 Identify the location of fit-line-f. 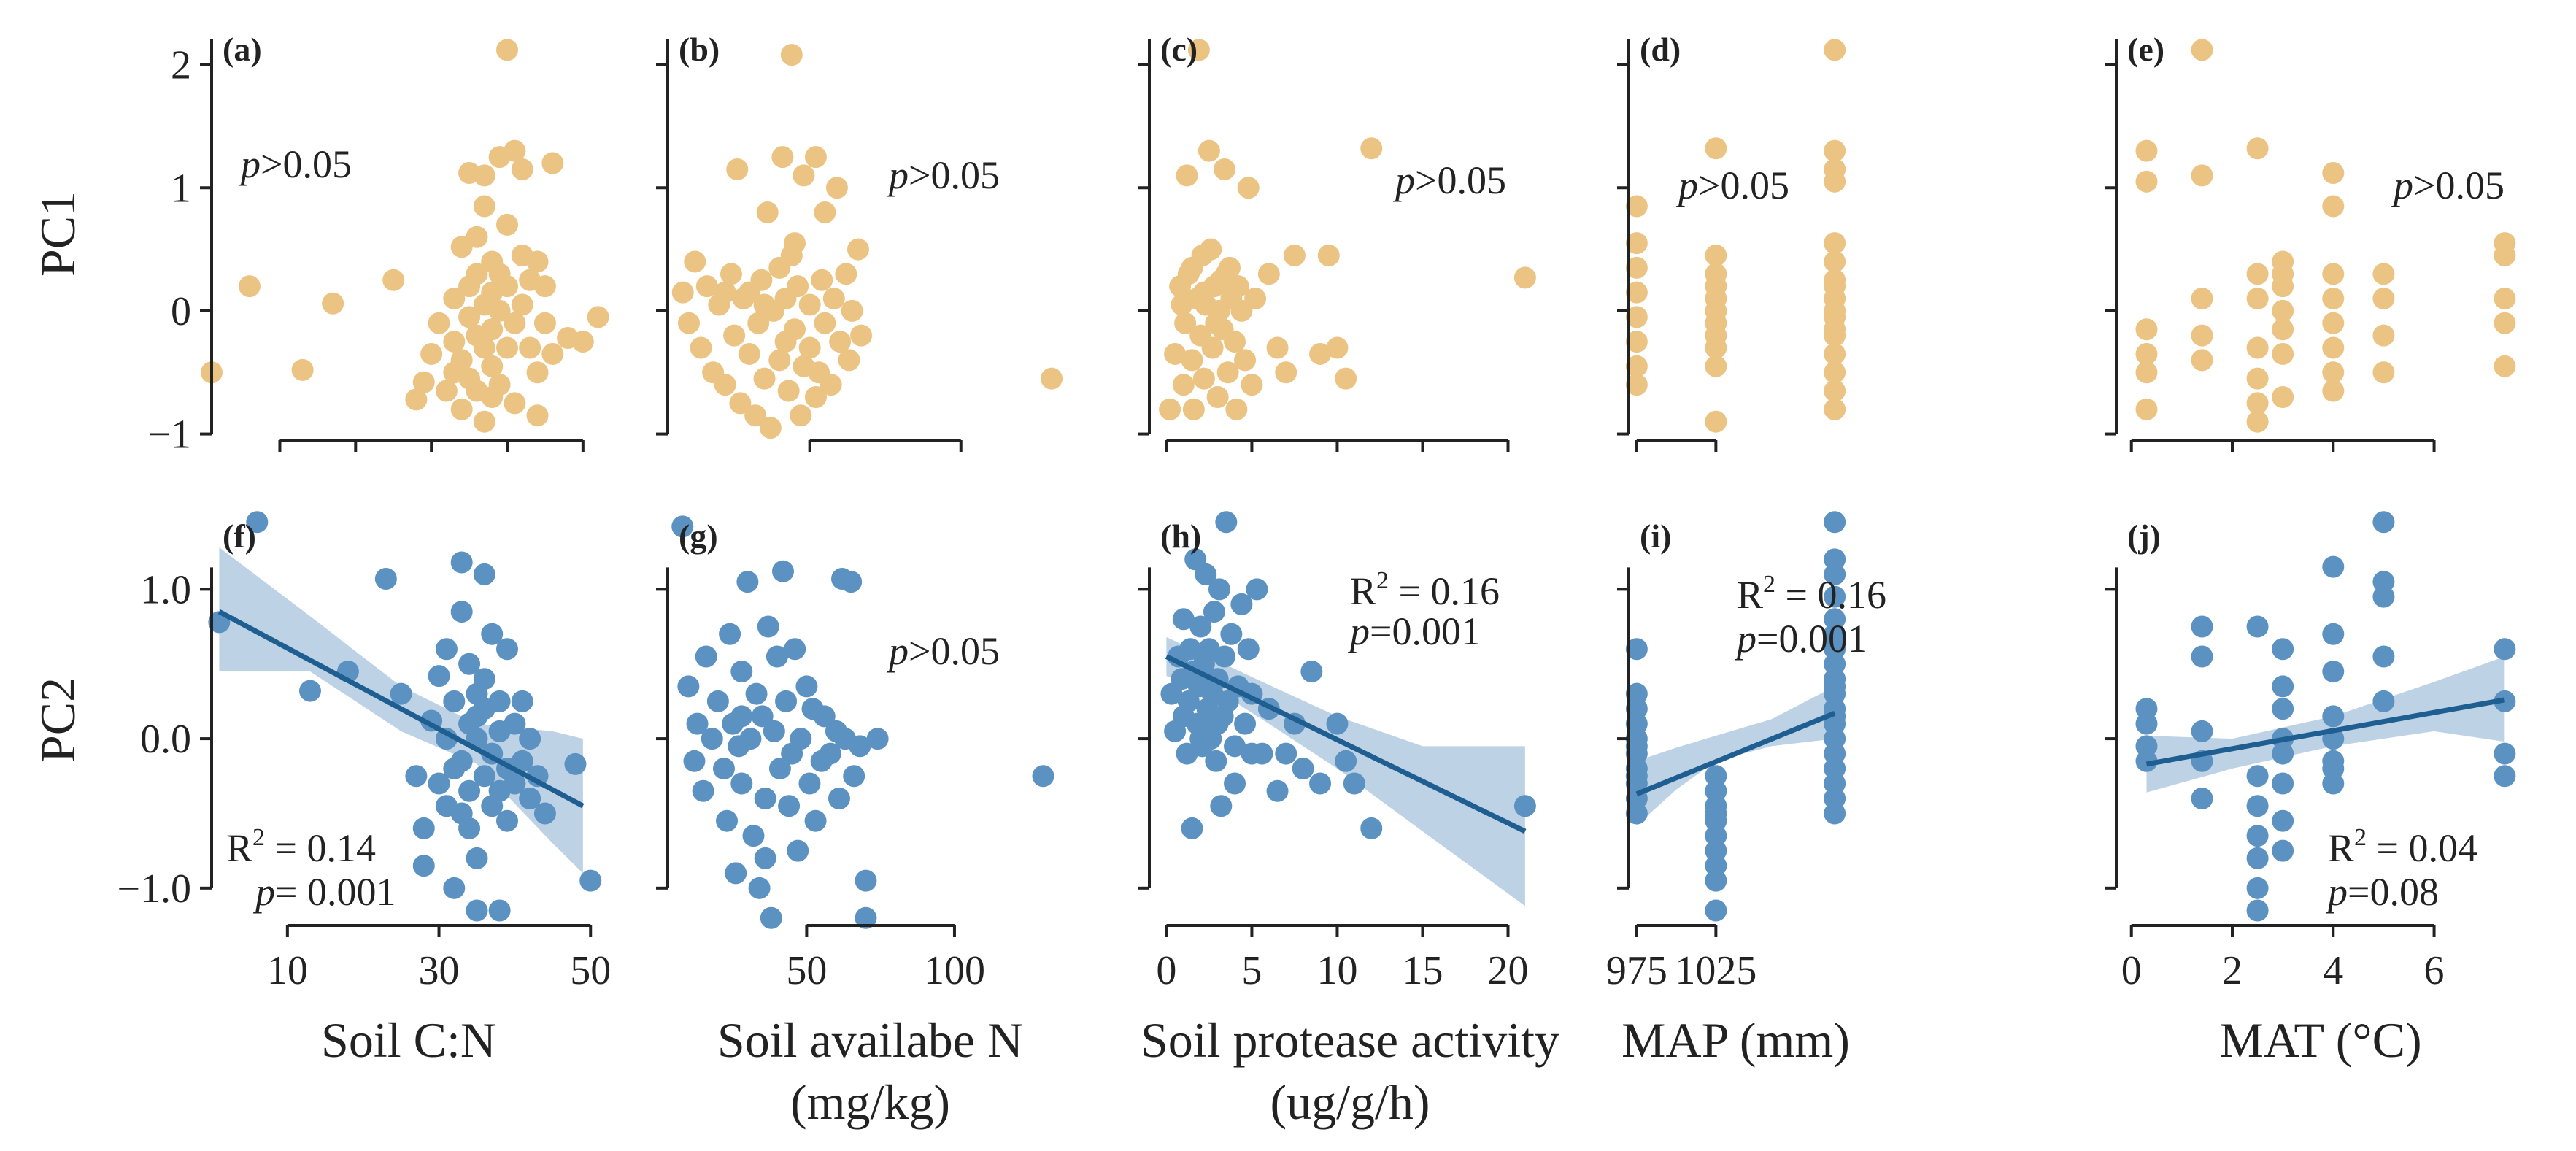
(401, 709).